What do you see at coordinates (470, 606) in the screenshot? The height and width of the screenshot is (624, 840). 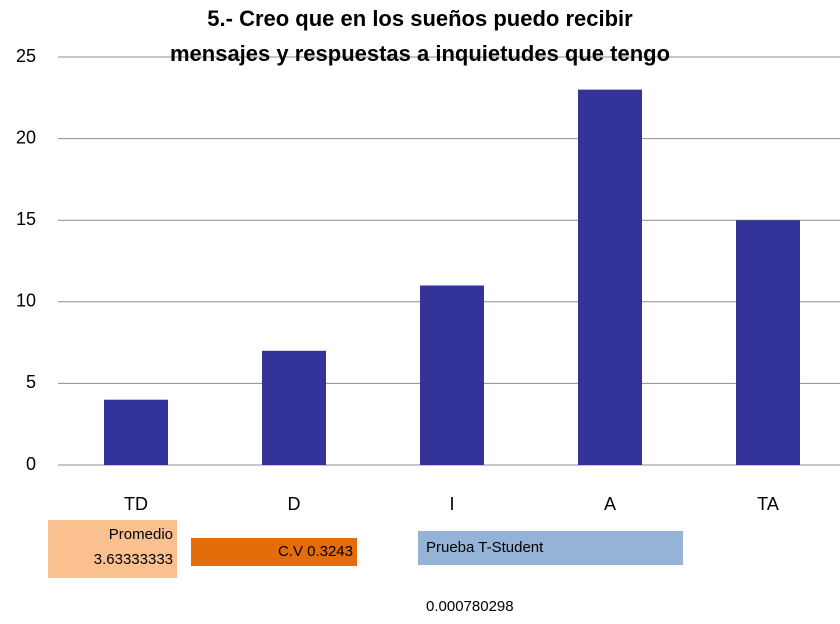 I see `annotation-text: 0.000780298` at bounding box center [470, 606].